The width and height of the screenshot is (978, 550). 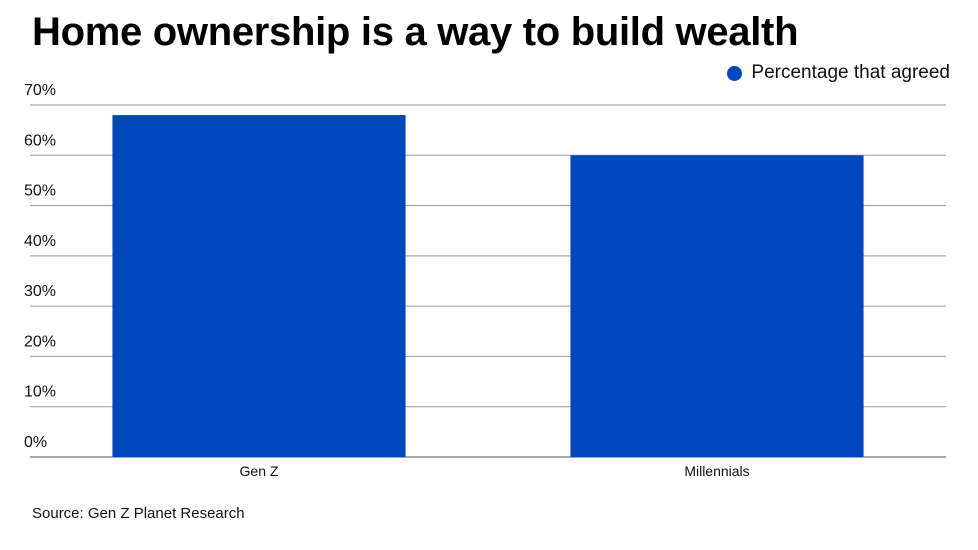 What do you see at coordinates (850, 72) in the screenshot?
I see `legend-label: Percentage that agreed` at bounding box center [850, 72].